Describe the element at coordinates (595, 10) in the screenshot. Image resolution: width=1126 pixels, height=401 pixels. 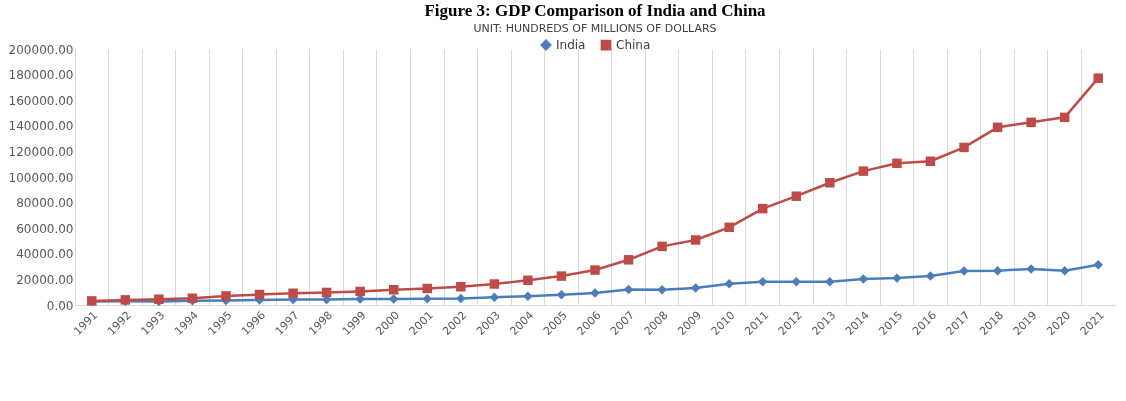
I see `chart-title: Figure 3: GDP Comparison of India and China` at that location.